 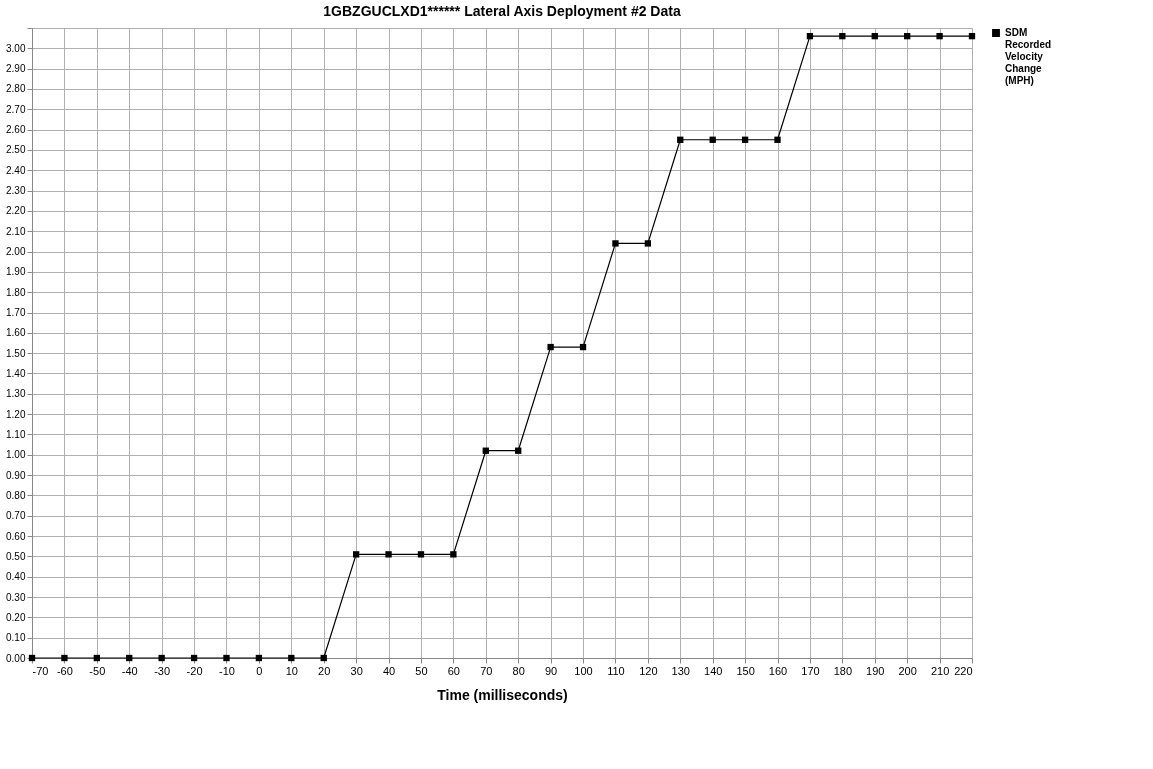 I want to click on y-tick-label: 1.40, so click(x=16, y=373).